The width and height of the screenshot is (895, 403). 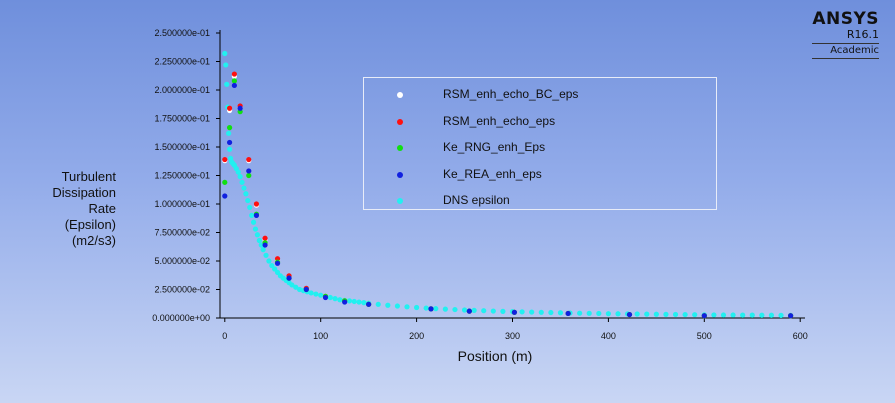 What do you see at coordinates (800, 336) in the screenshot?
I see `x-tick-label: 600` at bounding box center [800, 336].